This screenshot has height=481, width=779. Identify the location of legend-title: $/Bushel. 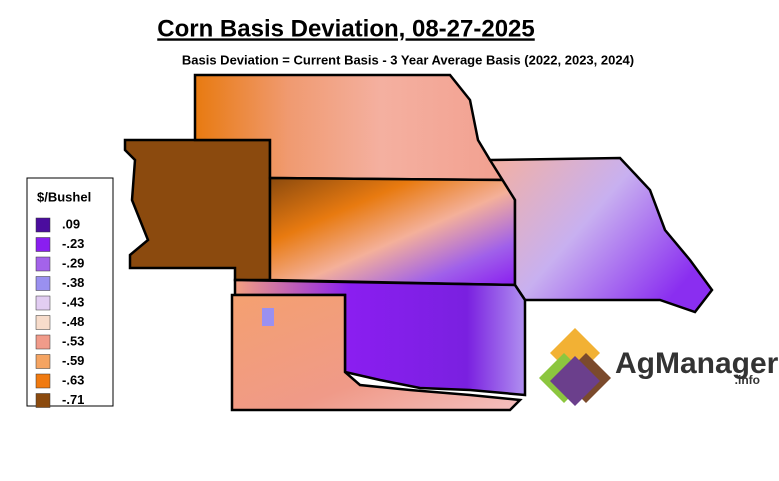
(64, 196).